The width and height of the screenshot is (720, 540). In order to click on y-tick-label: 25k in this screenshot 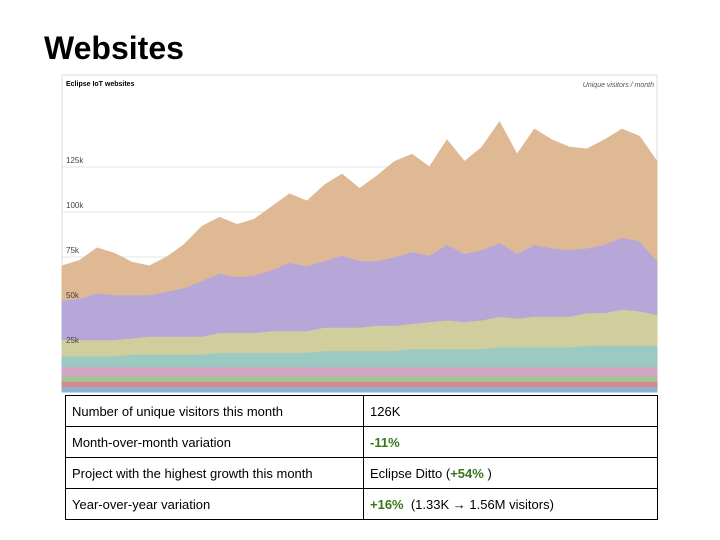, I will do `click(73, 340)`.